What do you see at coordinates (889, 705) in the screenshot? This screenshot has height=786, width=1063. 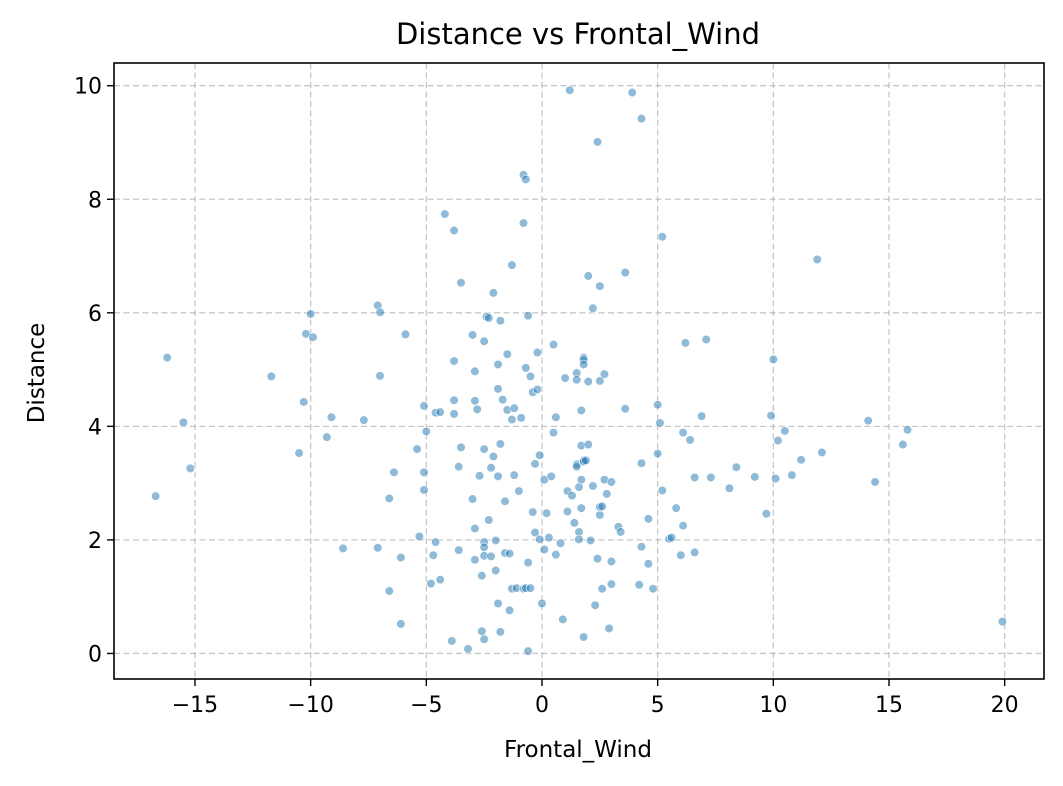 I see `x-tick-label: 15` at bounding box center [889, 705].